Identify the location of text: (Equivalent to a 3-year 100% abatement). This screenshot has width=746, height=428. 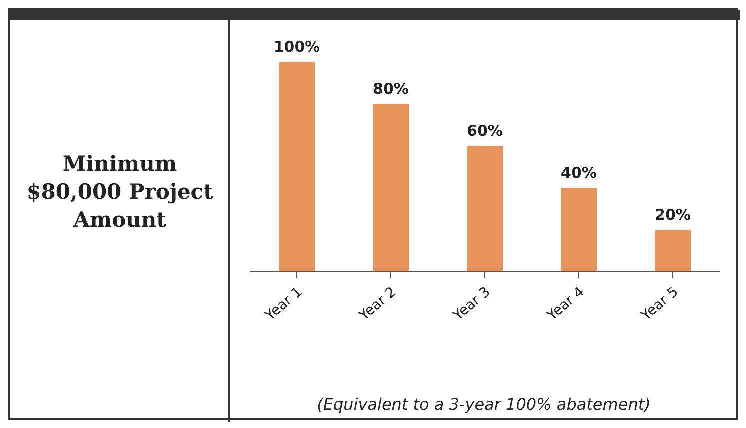
(484, 404).